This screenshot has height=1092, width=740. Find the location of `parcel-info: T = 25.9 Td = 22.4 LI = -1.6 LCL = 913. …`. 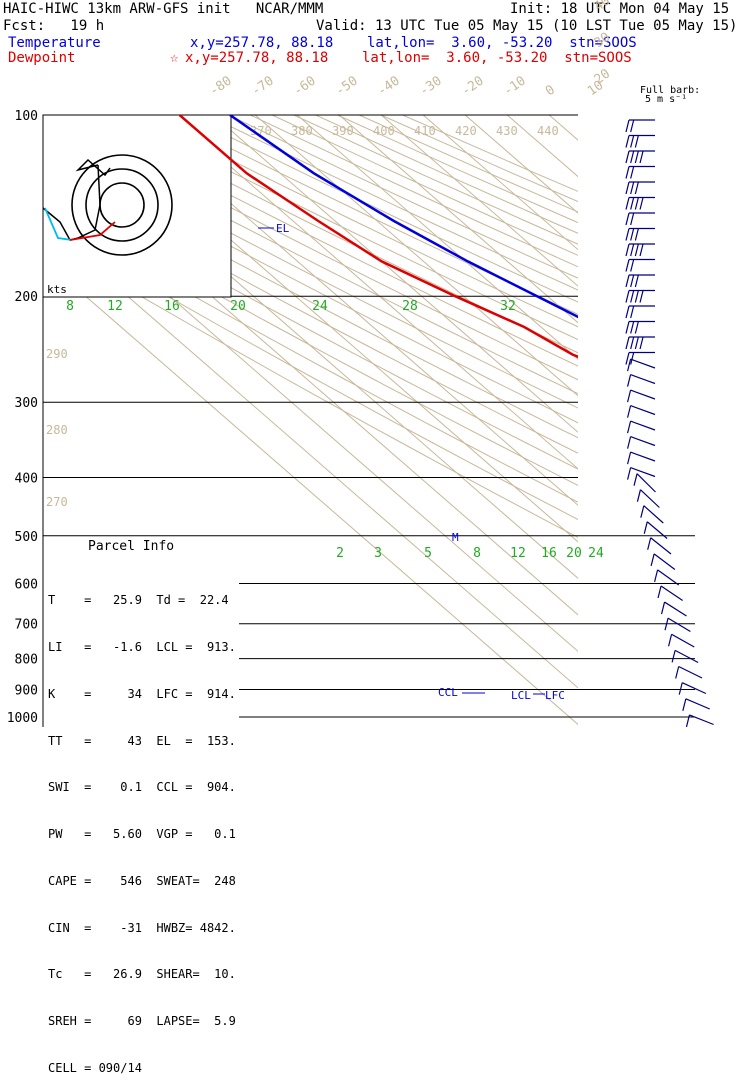

parcel-info: T = 25.9 Td = 22.4 LI = -1.6 LCL = 913. … is located at coordinates (143, 827).